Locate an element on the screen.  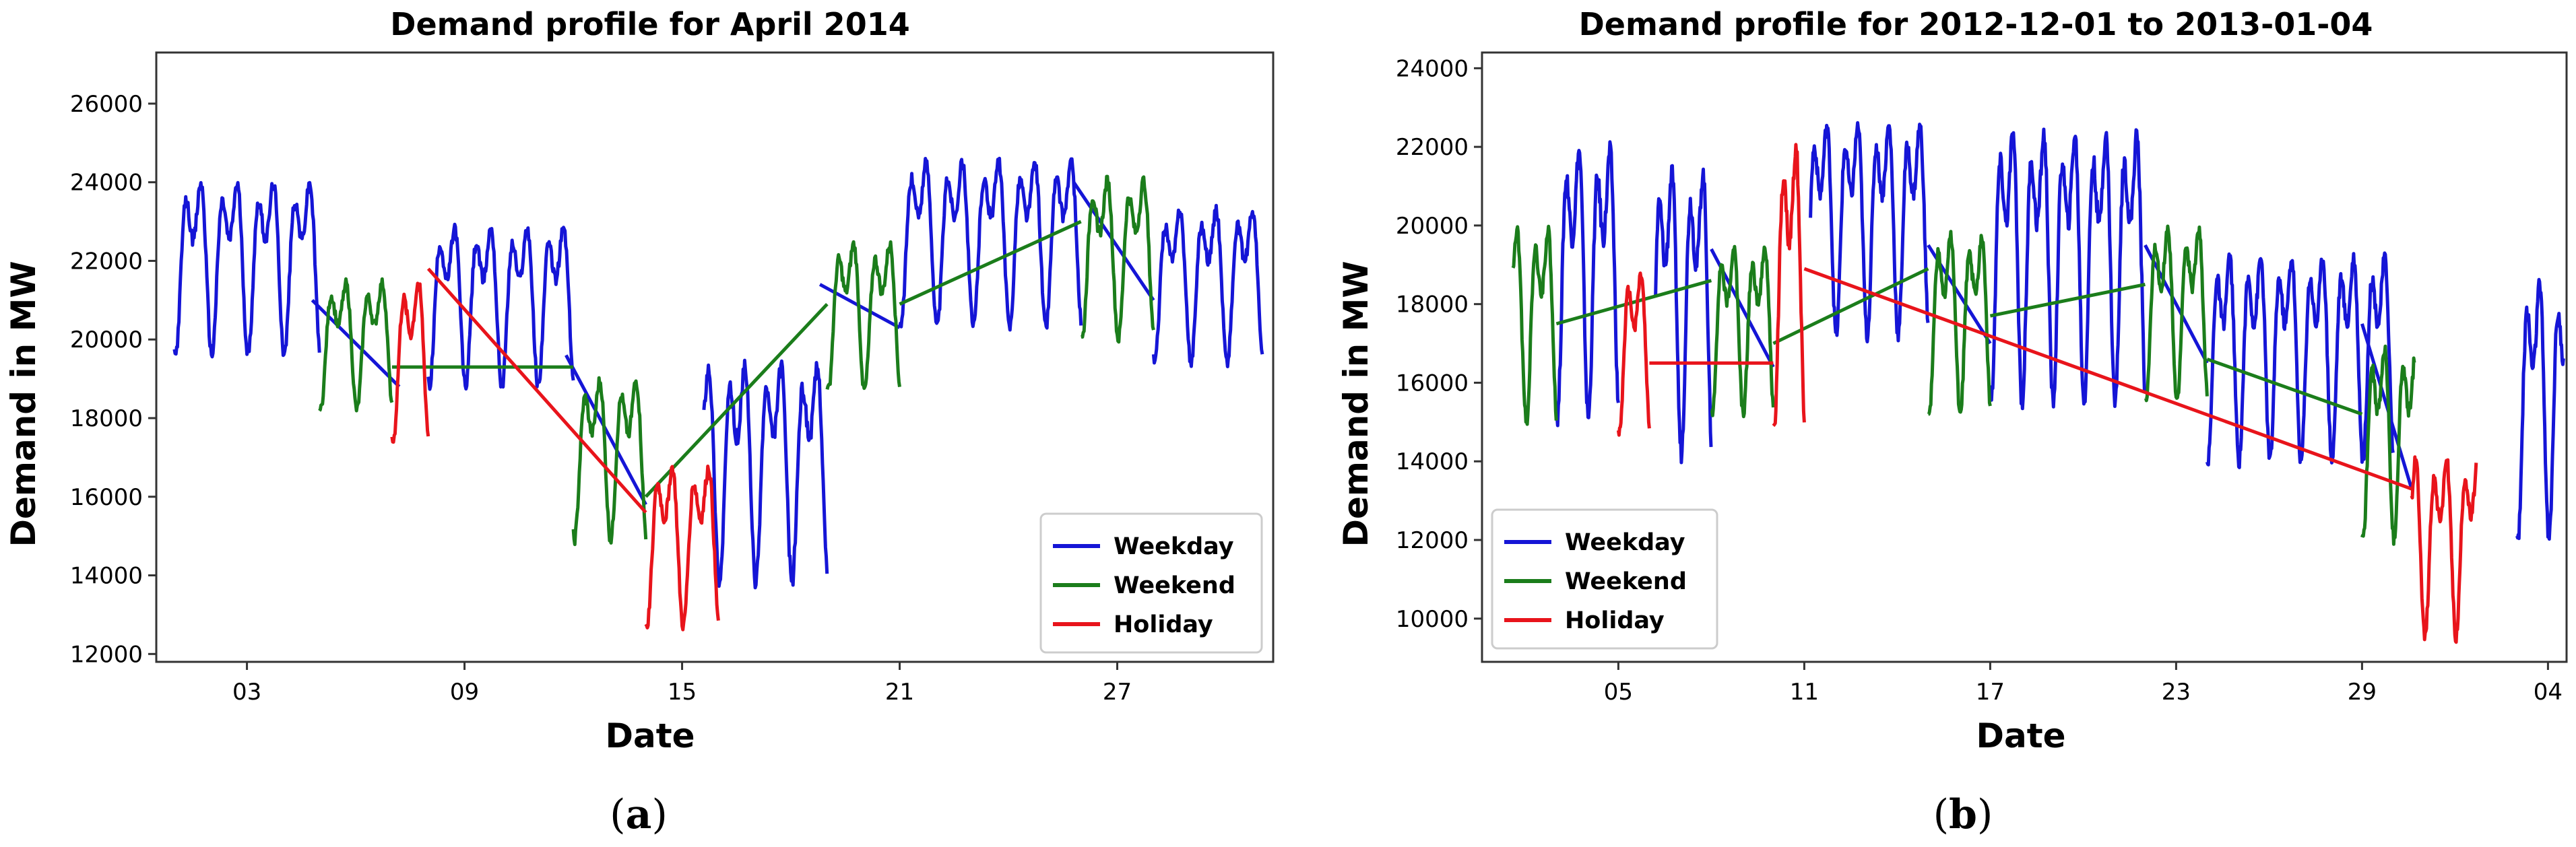
x-tick-label: 27 is located at coordinates (1118, 692).